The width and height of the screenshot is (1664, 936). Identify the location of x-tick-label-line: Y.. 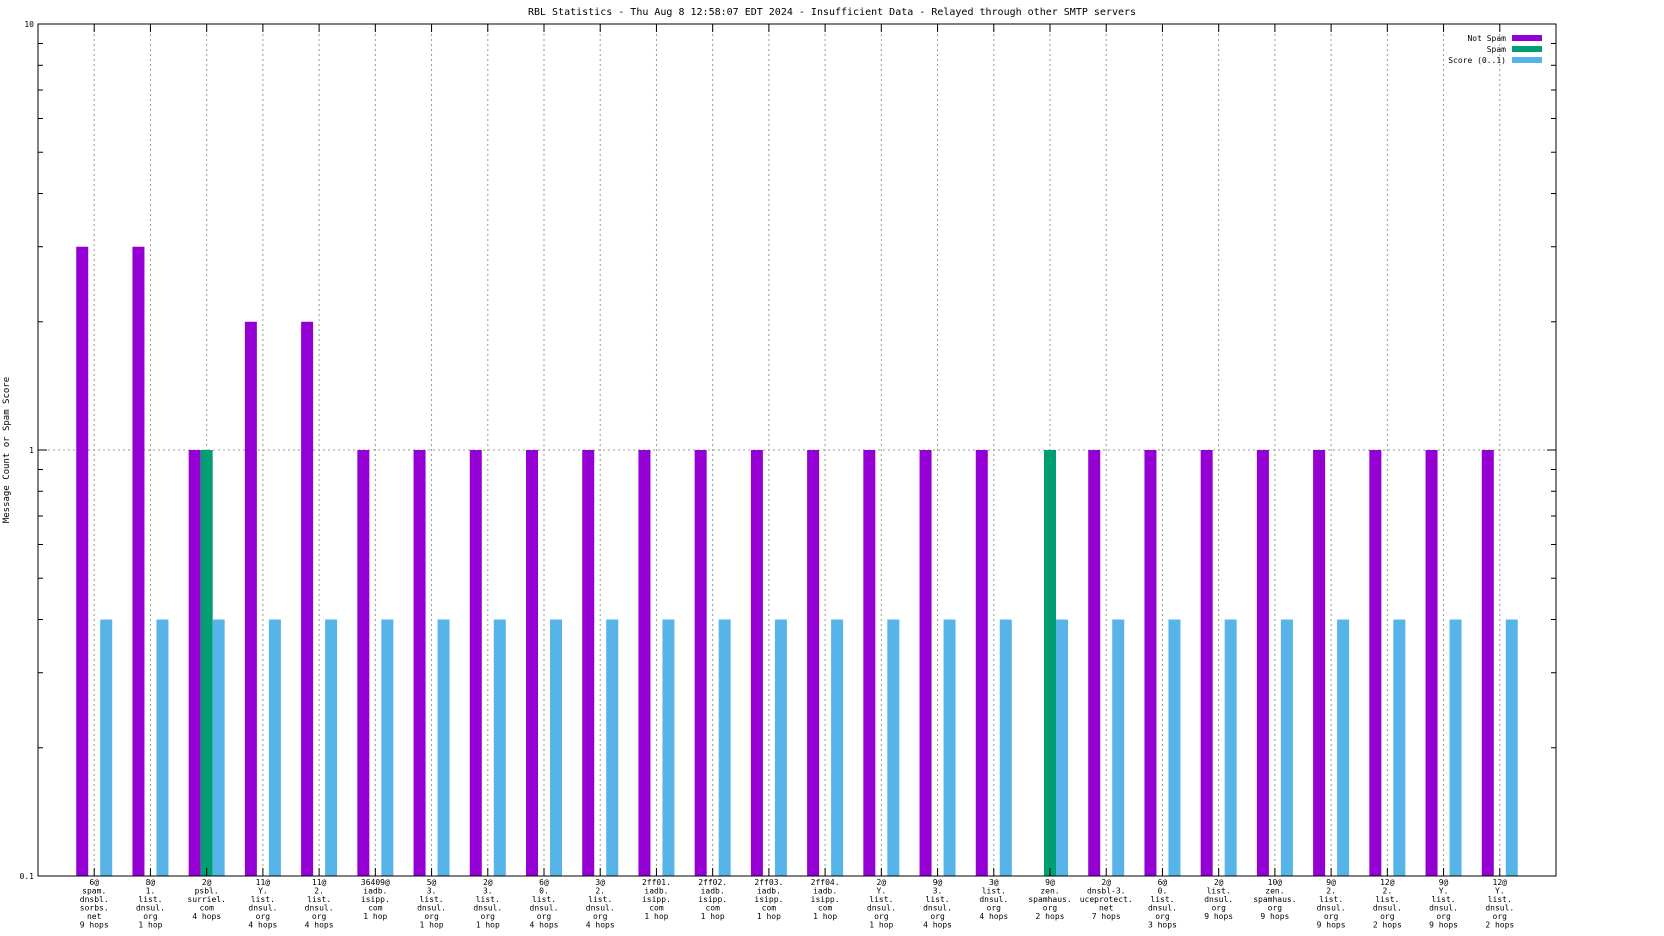
(1500, 891).